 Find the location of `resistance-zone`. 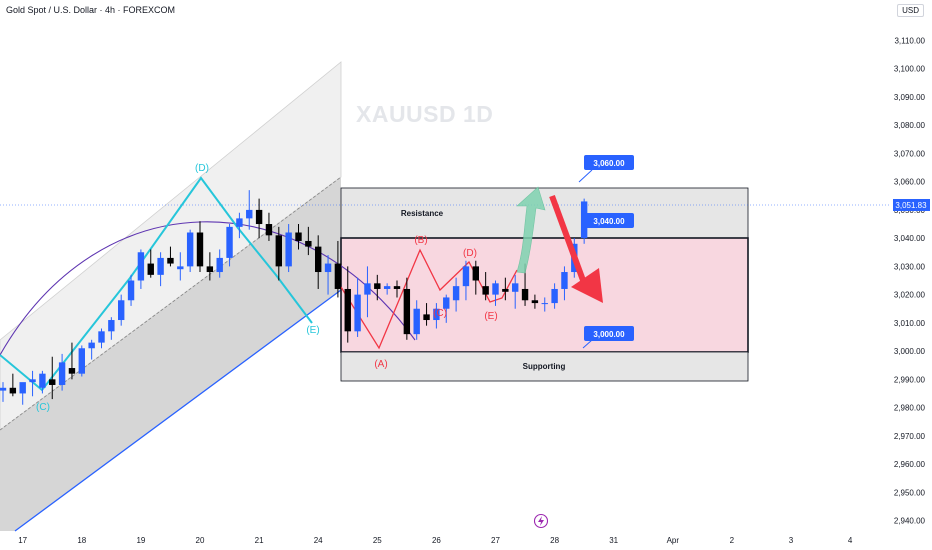

resistance-zone is located at coordinates (544, 213).